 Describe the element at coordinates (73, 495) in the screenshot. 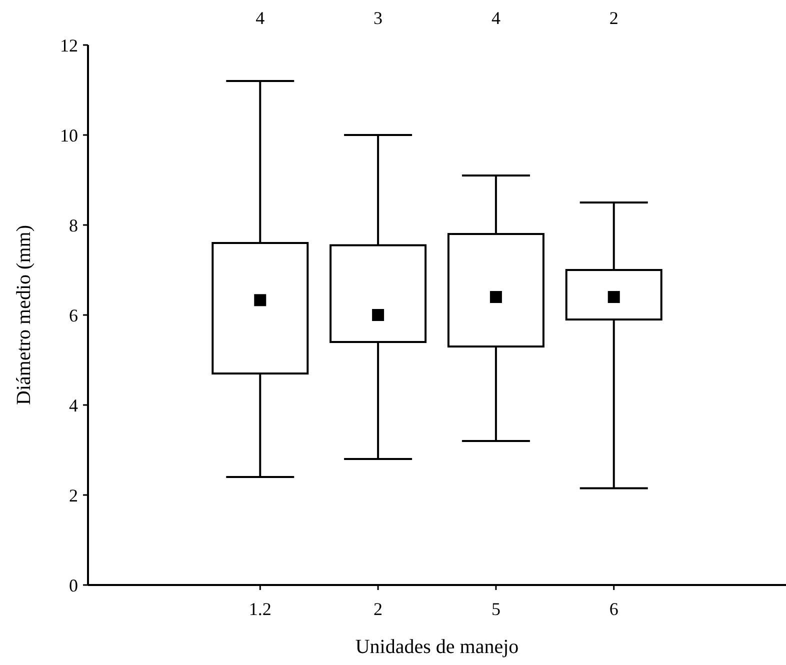

I see `y-tick-label: 2` at that location.